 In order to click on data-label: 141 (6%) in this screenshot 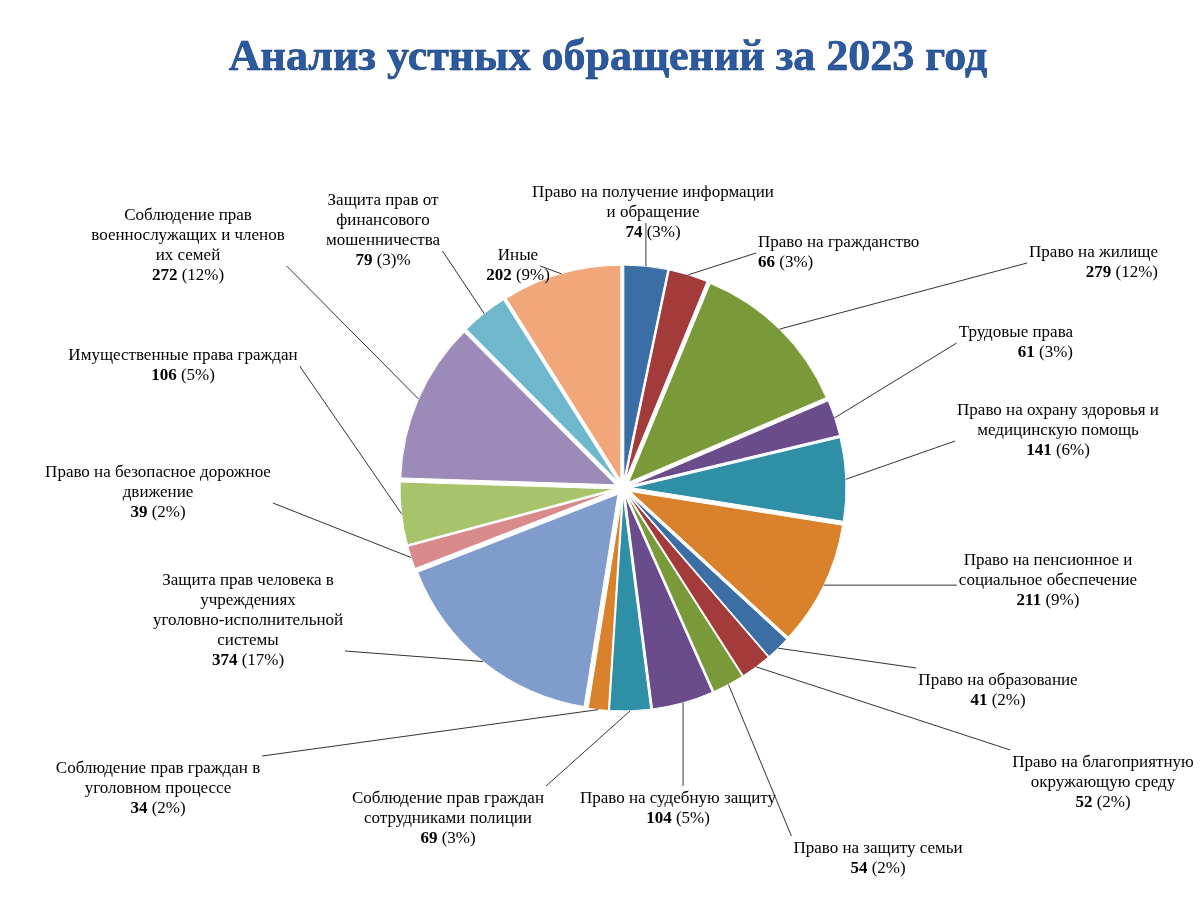, I will do `click(1058, 449)`.